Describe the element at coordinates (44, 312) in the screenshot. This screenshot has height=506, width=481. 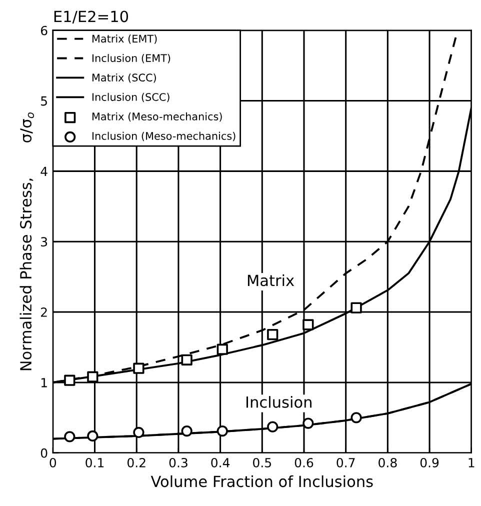
I see `y-tick-label: 2` at that location.